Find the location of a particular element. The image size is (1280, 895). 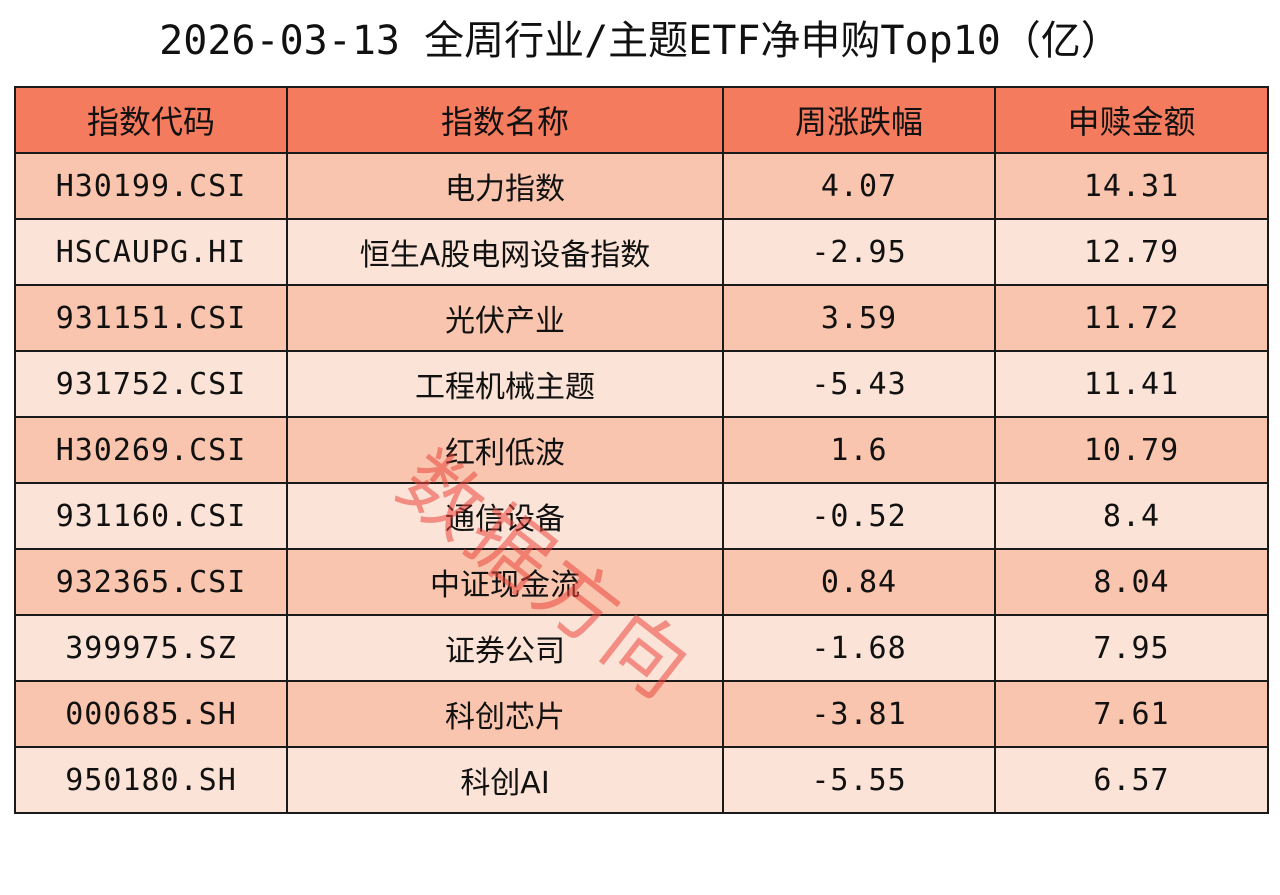

cell-index-code: 931752.CSI is located at coordinates (151, 384).